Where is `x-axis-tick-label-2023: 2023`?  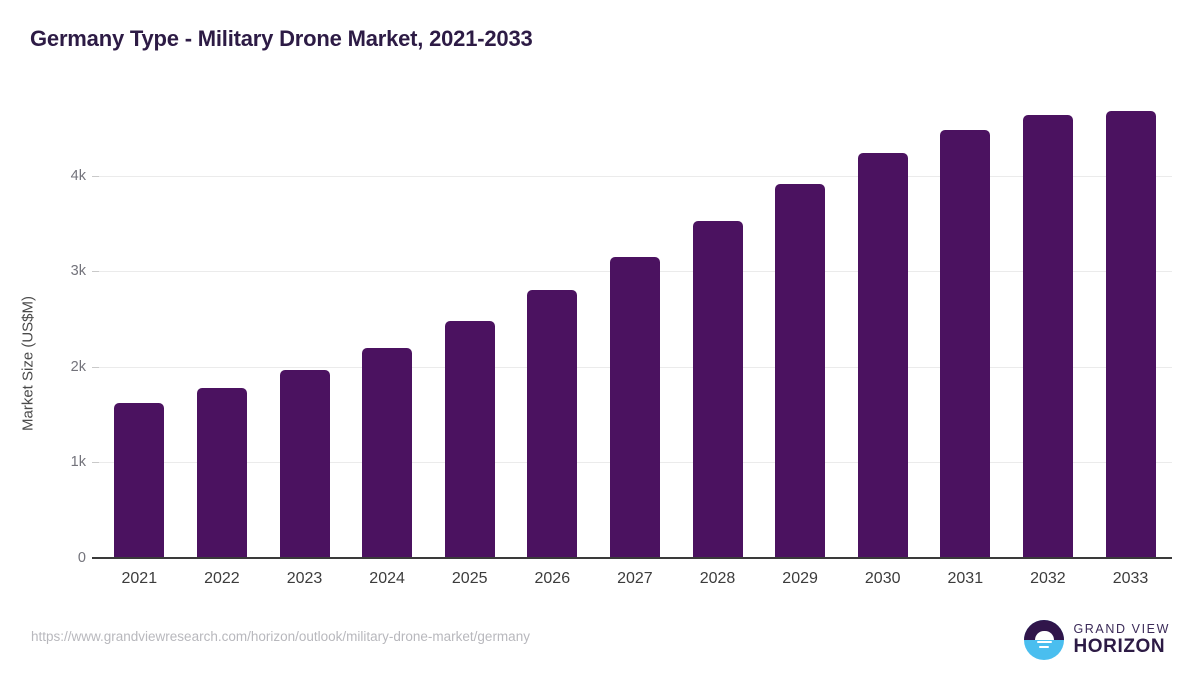
x-axis-tick-label-2023: 2023 is located at coordinates (304, 578).